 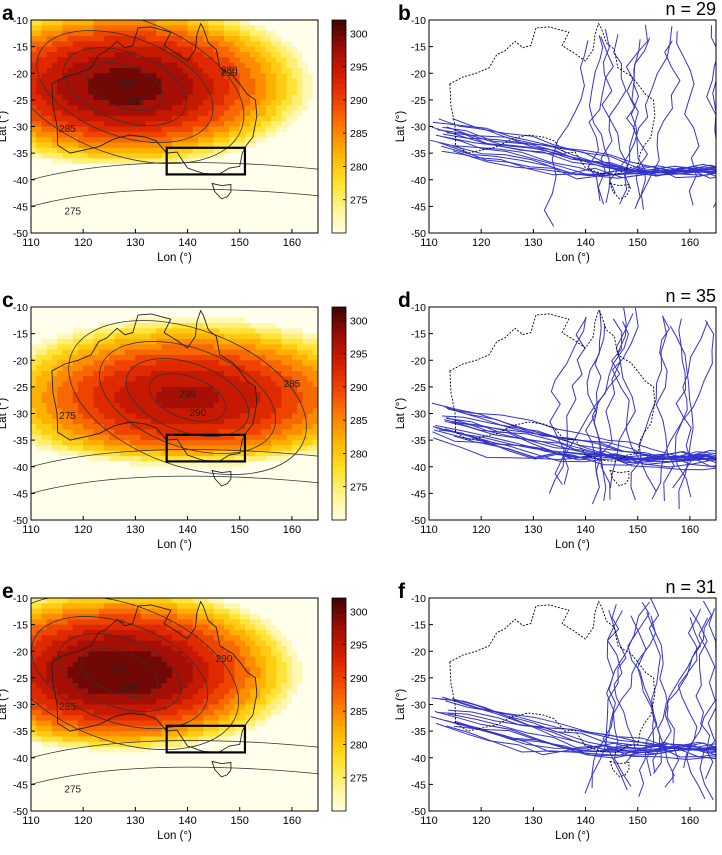 I want to click on colorbar-tick-label: 300, so click(x=359, y=321).